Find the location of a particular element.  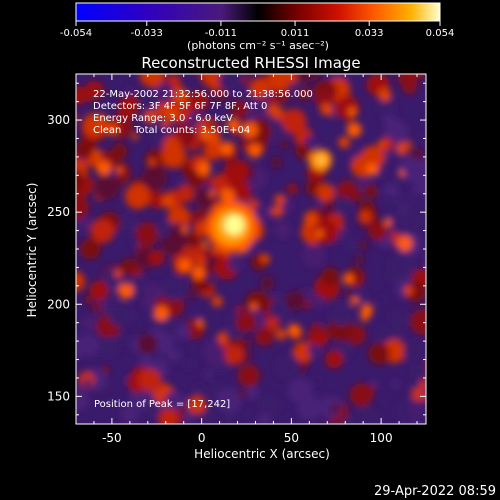

colorbar-tick-label: -0.054 is located at coordinates (76, 33).